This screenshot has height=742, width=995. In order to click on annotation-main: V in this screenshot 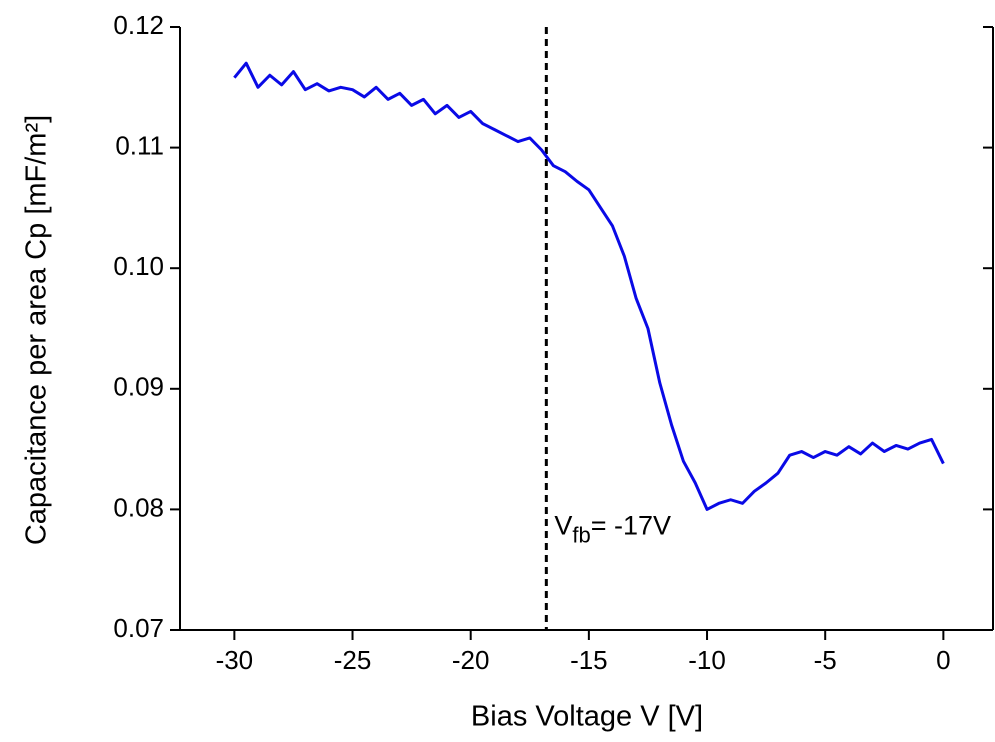, I will do `click(563, 526)`.